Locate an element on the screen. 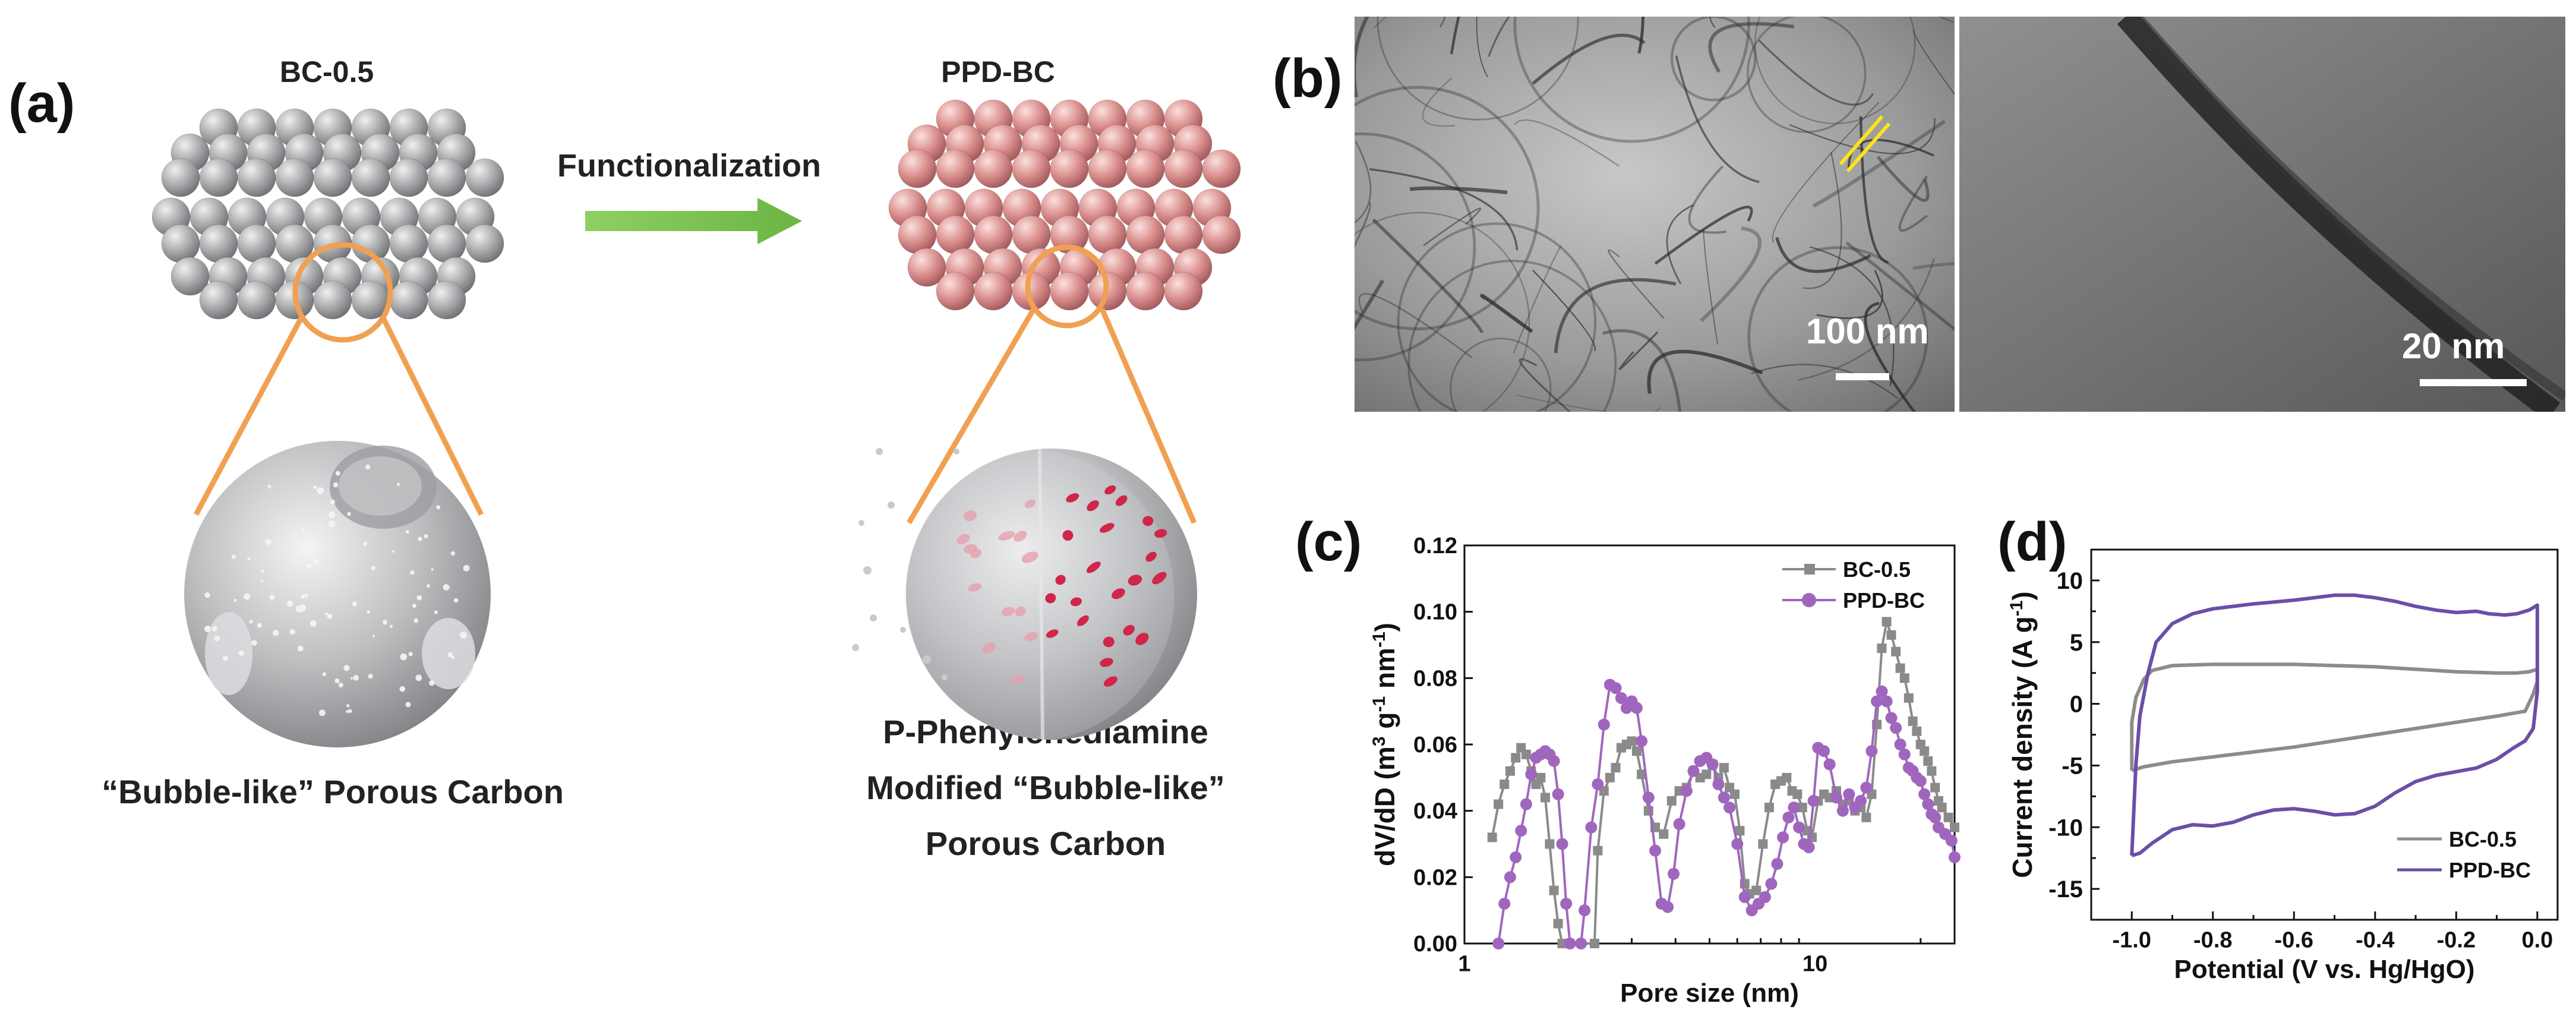  cv-curve-ppd-bc is located at coordinates (2334, 725).